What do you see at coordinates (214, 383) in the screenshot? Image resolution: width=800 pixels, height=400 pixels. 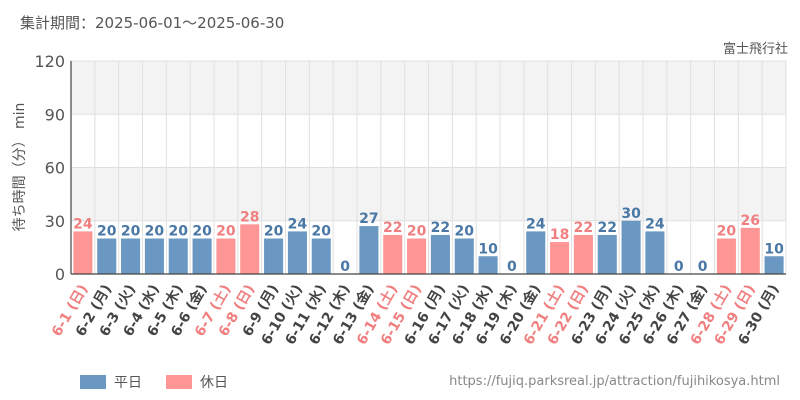 I see `legend-label-holiday: 休日` at bounding box center [214, 383].